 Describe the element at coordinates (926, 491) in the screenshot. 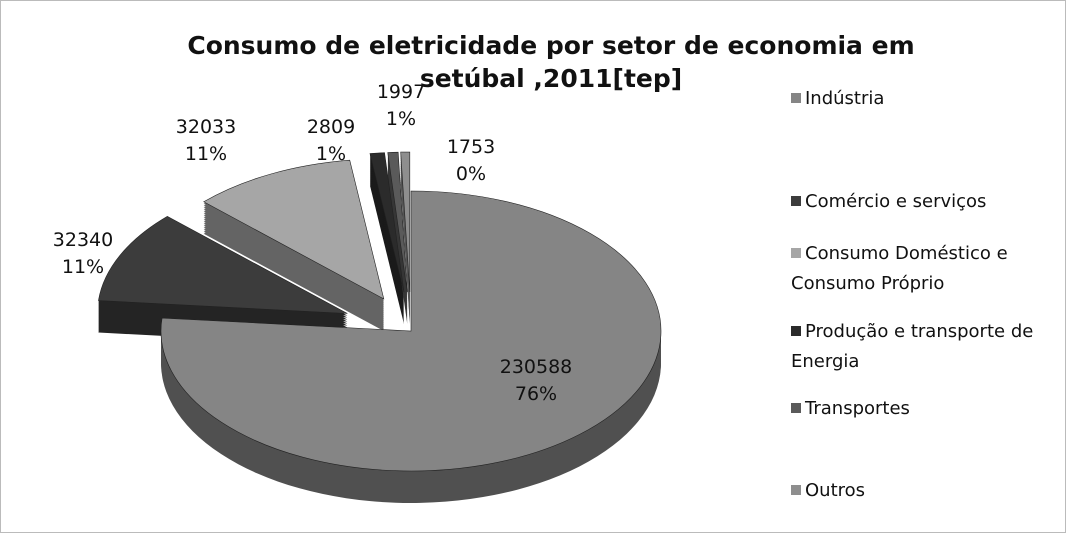

I see `legend-entry: Outros` at that location.